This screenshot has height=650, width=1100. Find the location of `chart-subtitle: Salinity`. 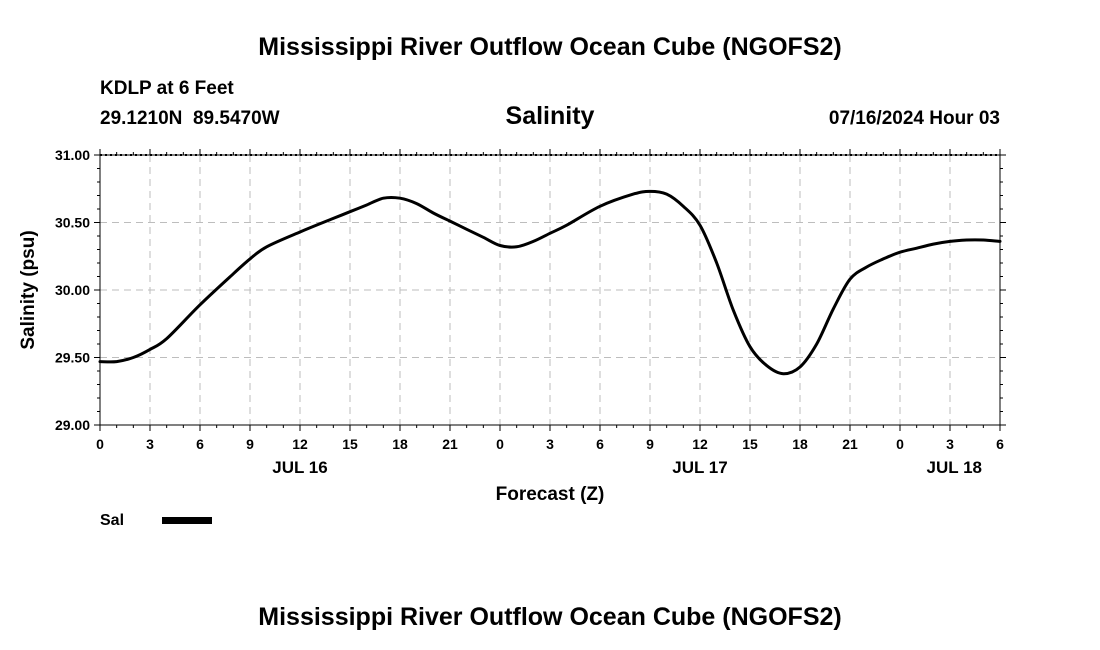

chart-subtitle: Salinity is located at coordinates (550, 116).